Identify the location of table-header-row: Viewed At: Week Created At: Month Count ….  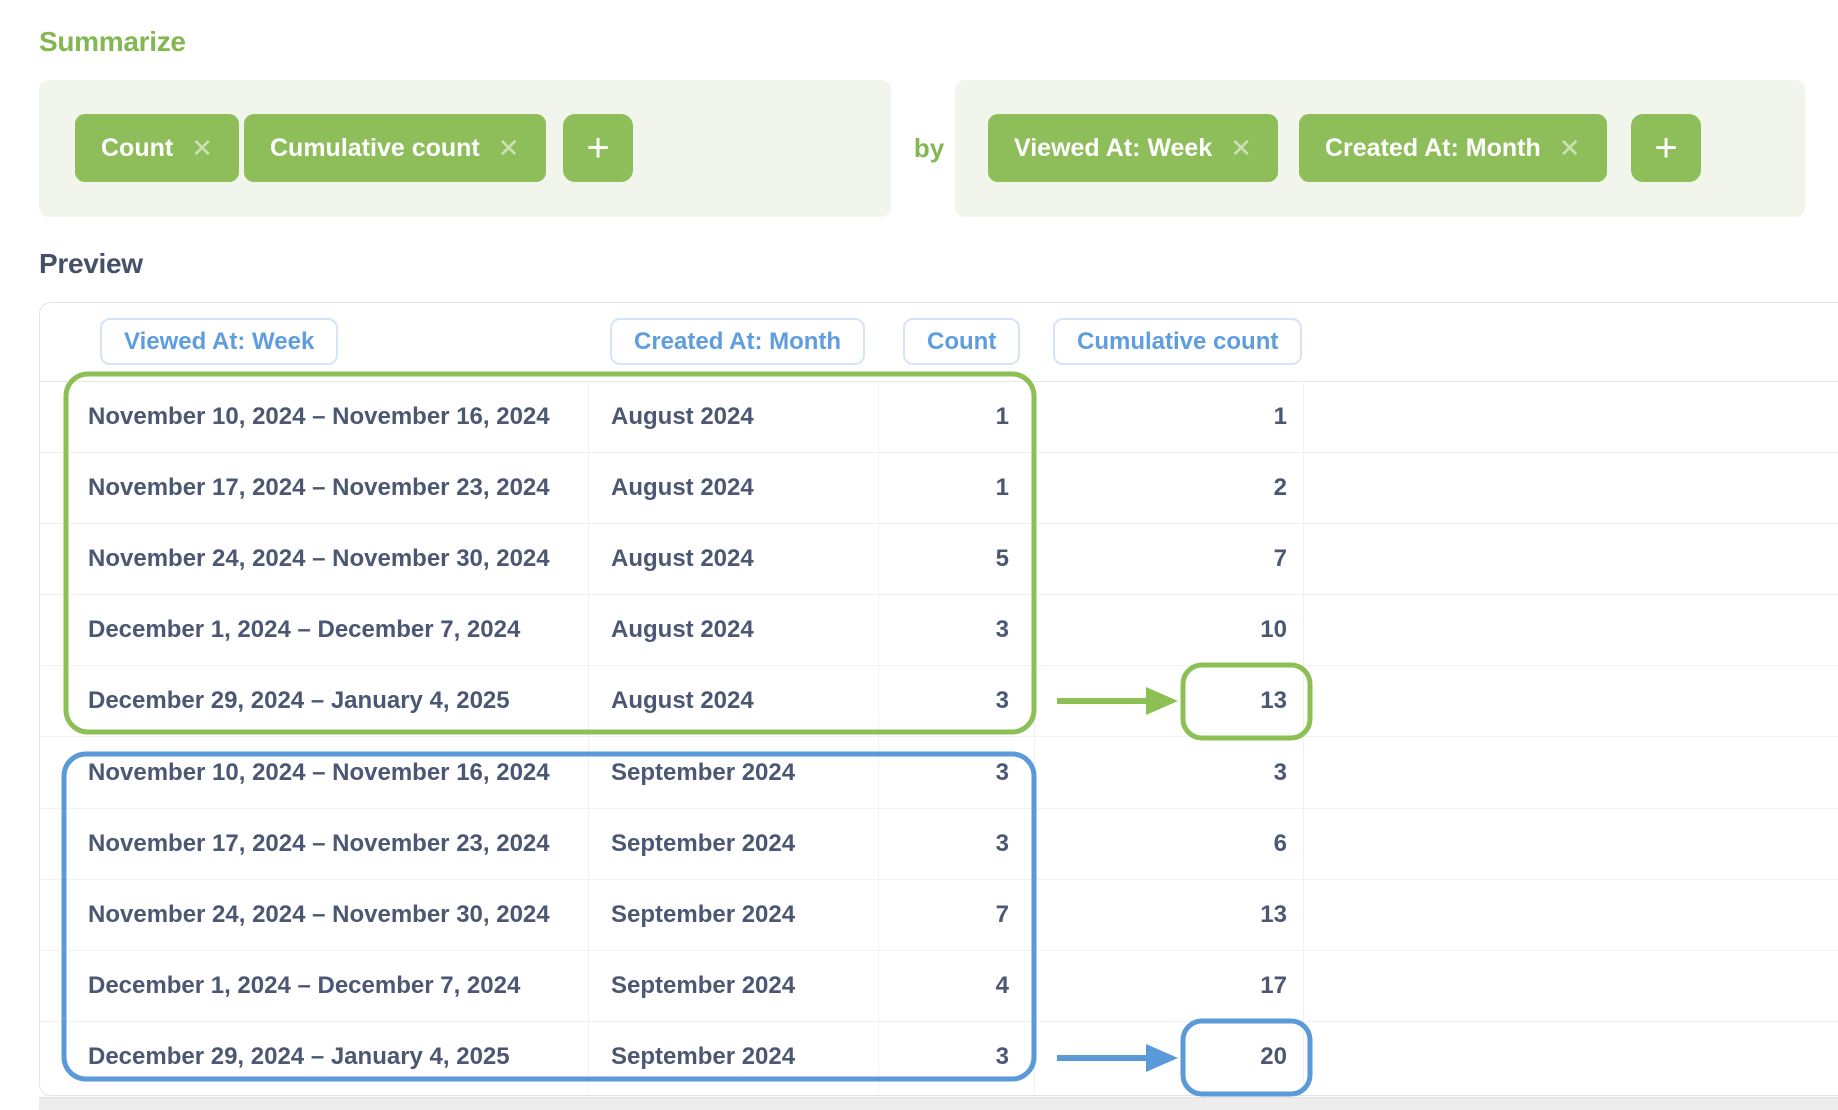
(939, 342).